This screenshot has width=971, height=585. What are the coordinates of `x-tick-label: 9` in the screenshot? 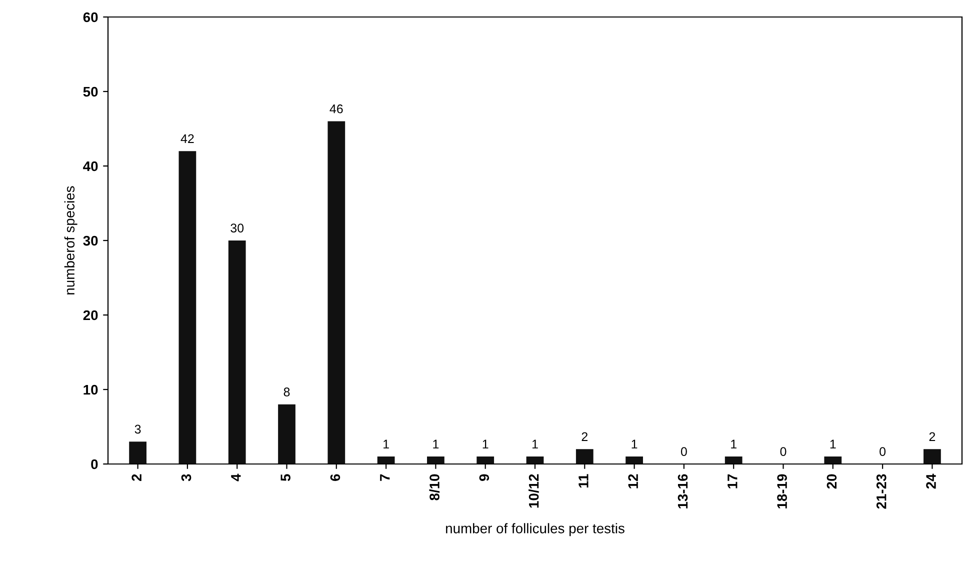 It's located at (484, 477).